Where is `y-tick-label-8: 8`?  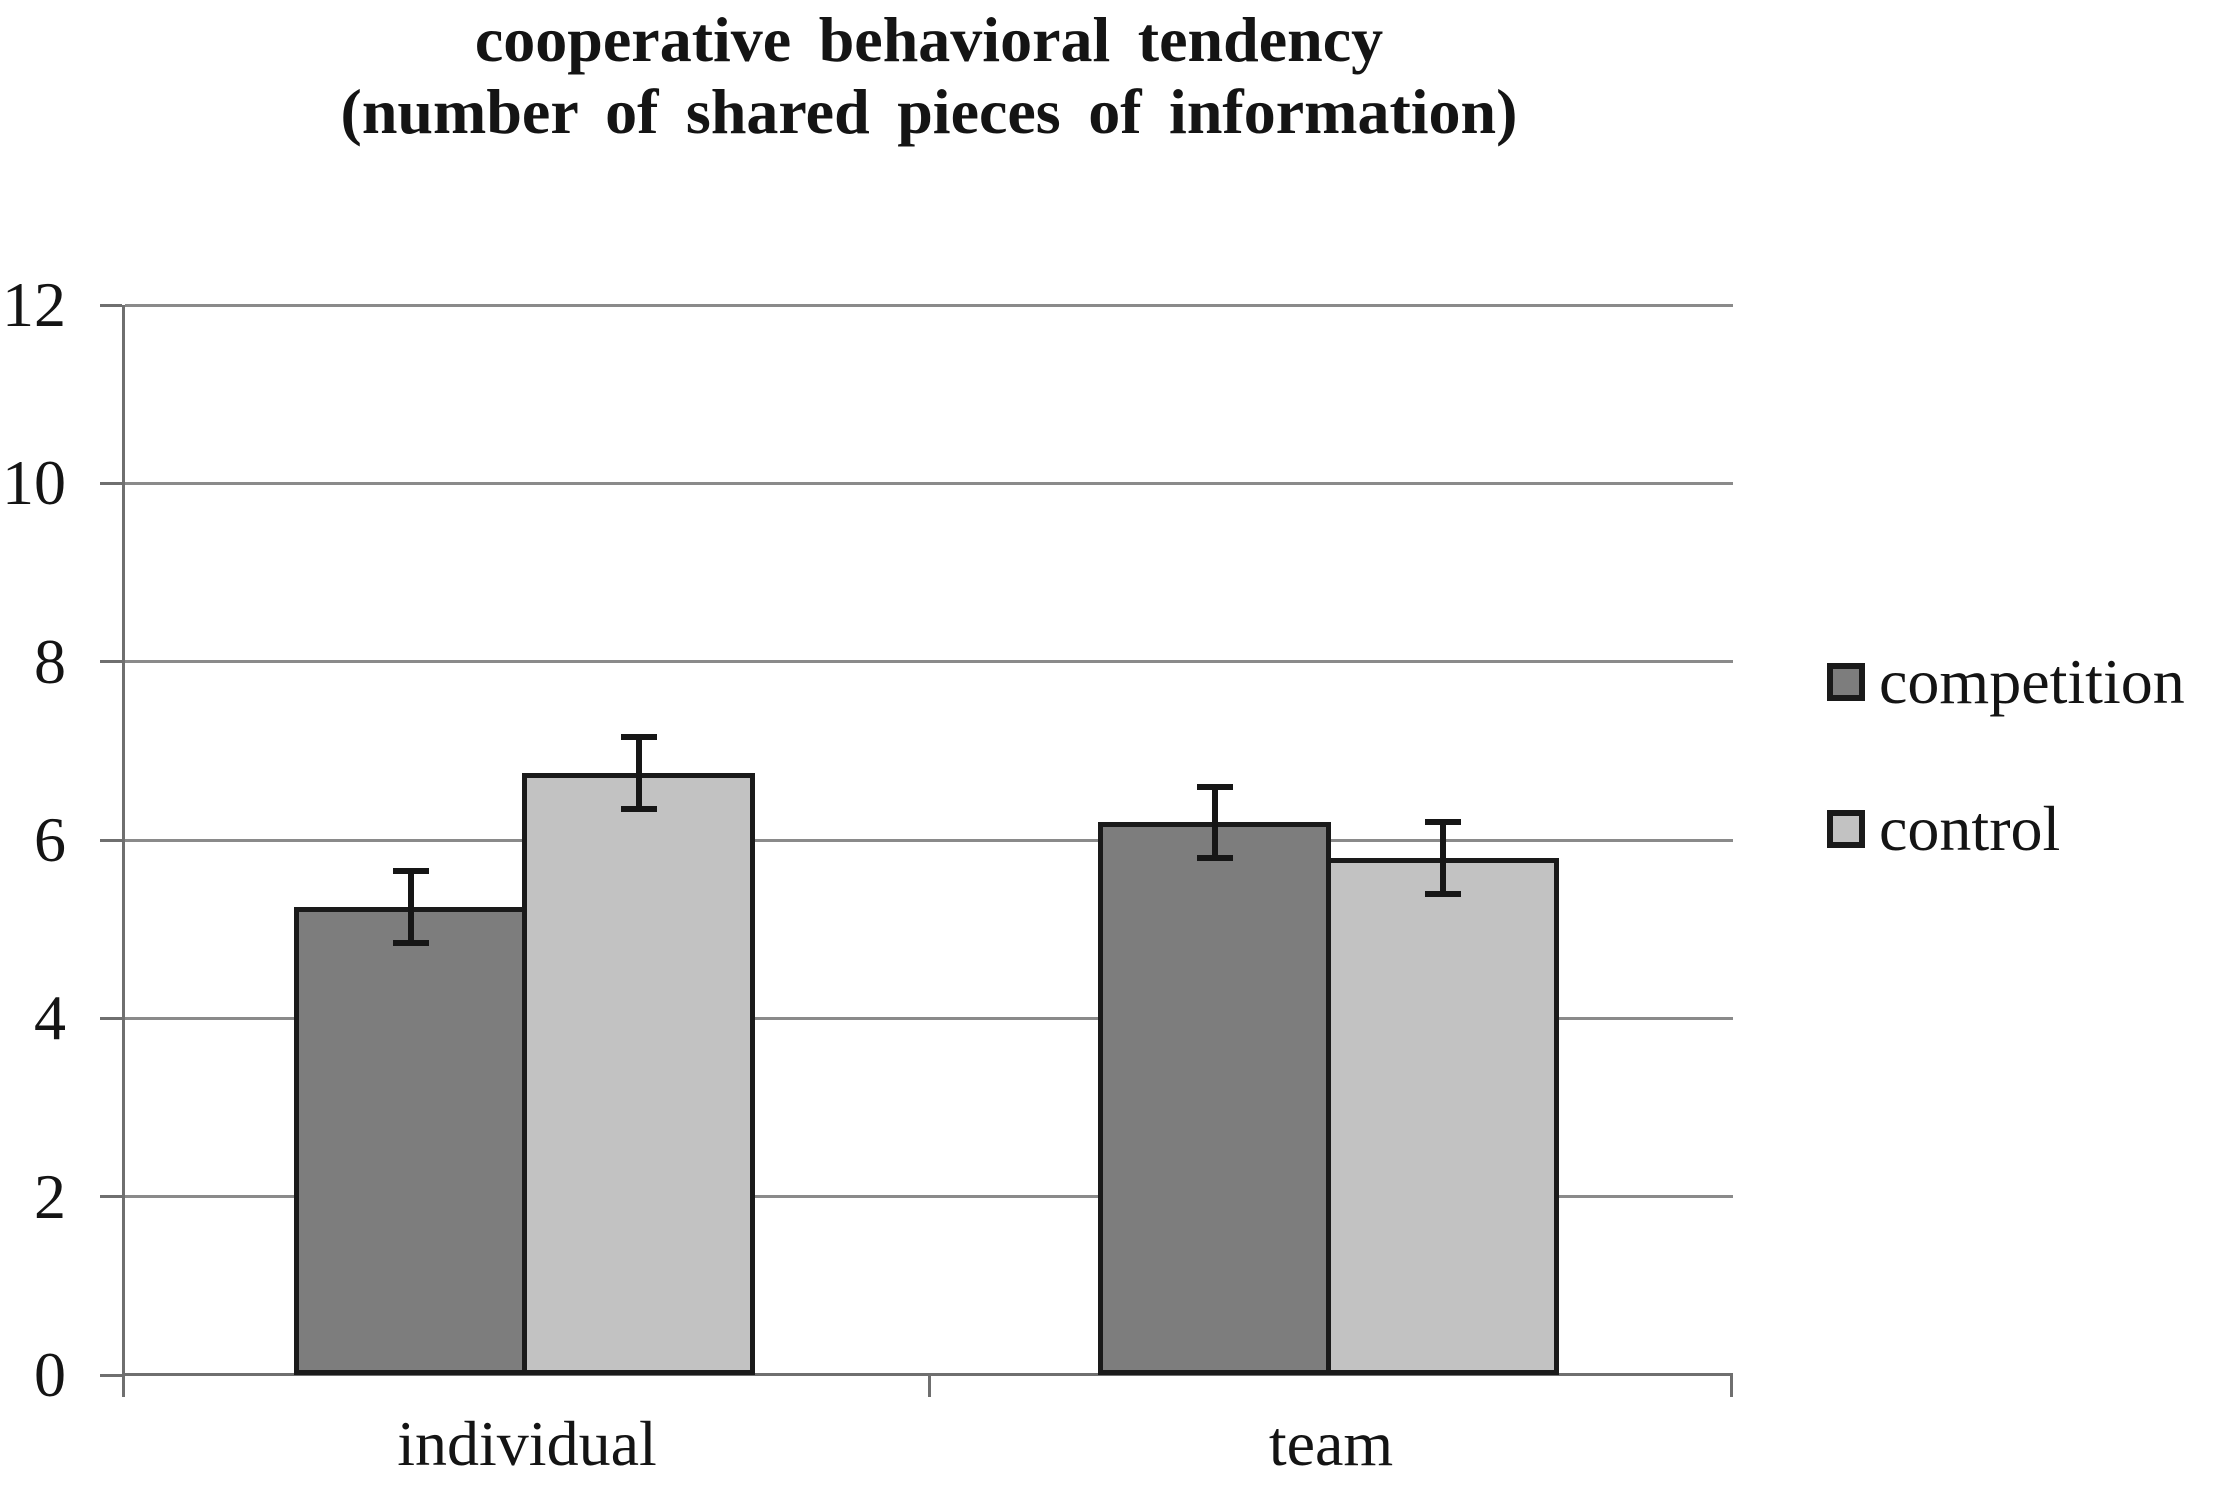
y-tick-label-8: 8 is located at coordinates (50, 661).